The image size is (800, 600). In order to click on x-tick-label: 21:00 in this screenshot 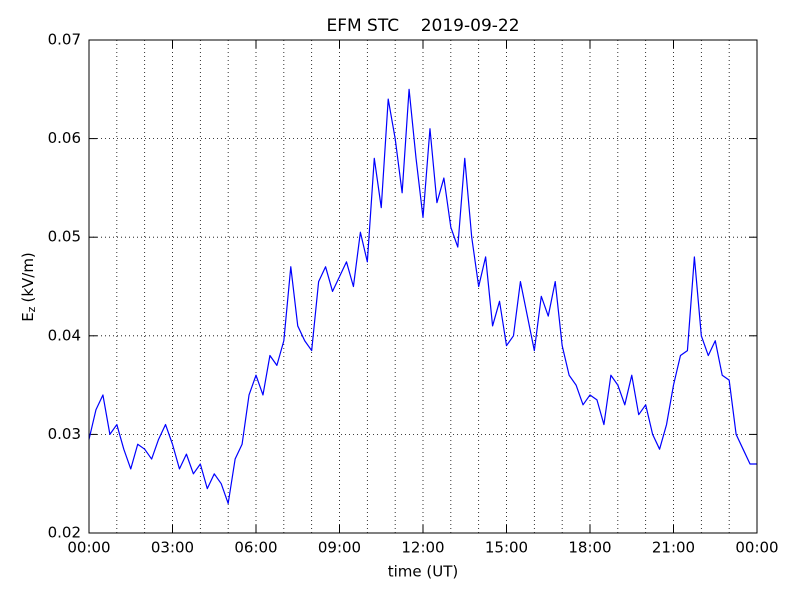, I will do `click(673, 548)`.